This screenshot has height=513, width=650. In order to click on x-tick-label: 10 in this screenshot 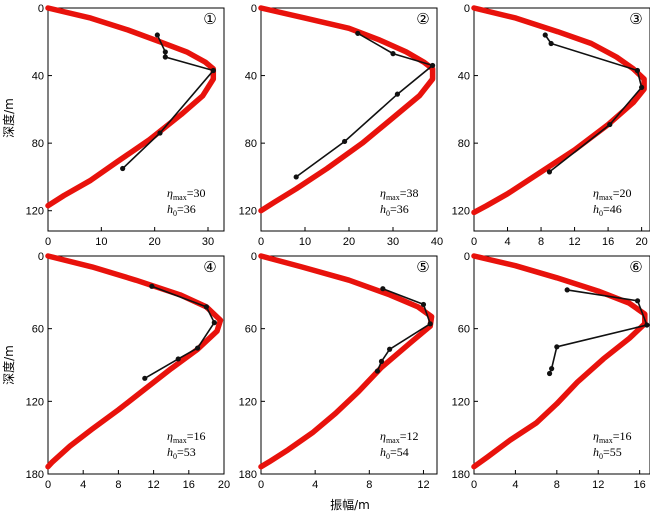, I will do `click(101, 242)`.